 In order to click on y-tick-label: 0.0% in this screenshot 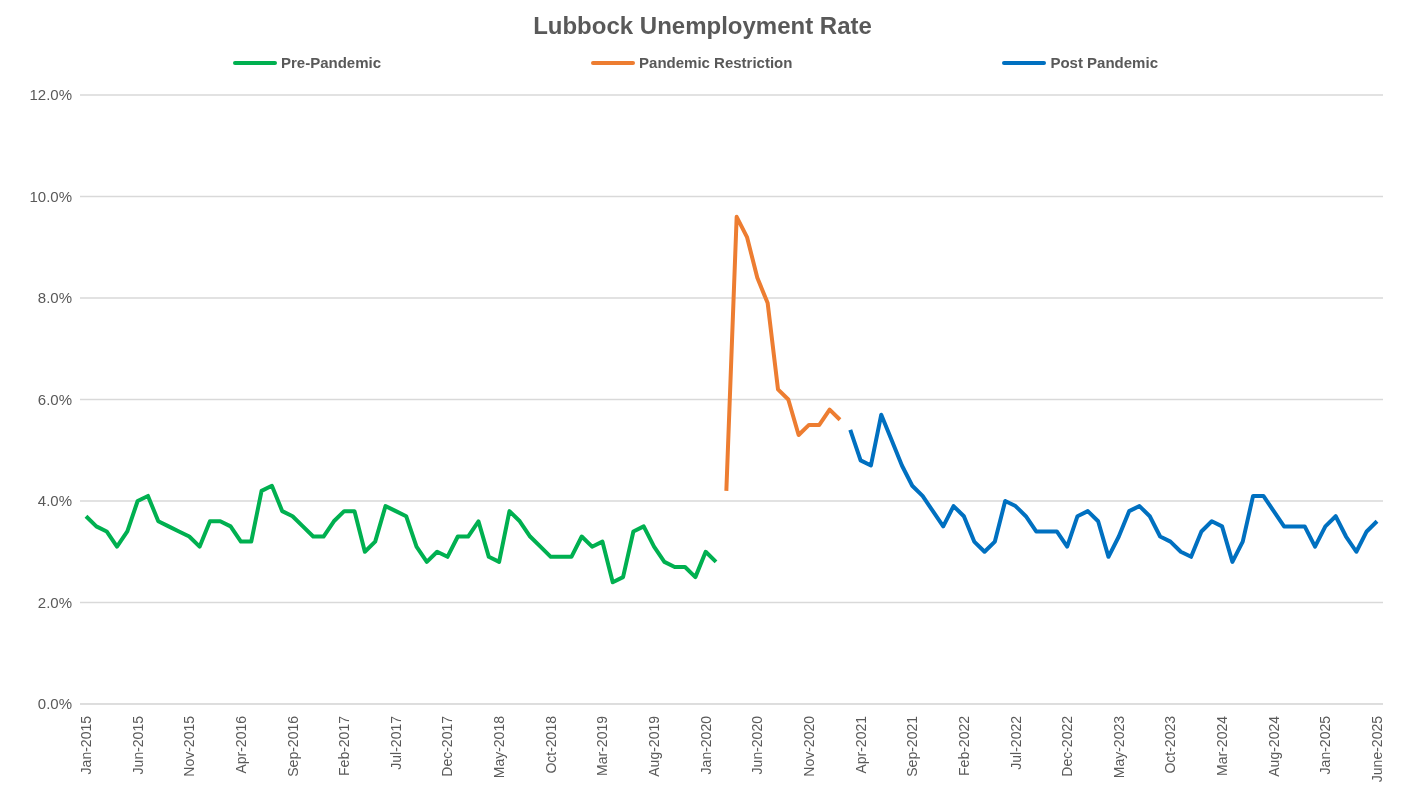, I will do `click(54, 704)`.